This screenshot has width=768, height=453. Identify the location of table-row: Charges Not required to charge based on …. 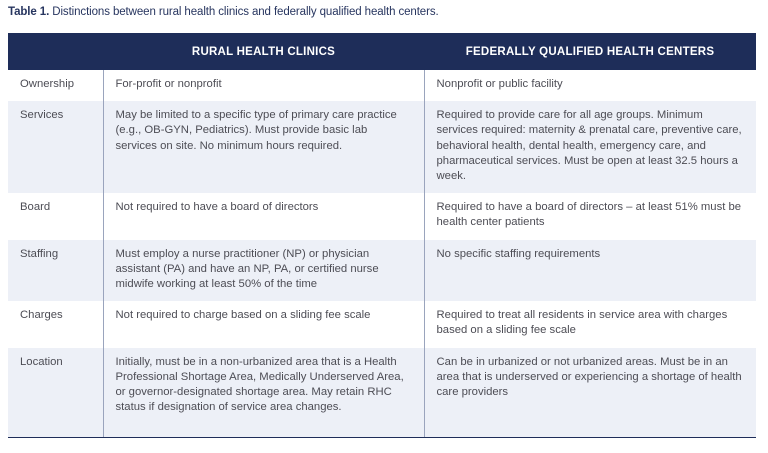
(382, 324).